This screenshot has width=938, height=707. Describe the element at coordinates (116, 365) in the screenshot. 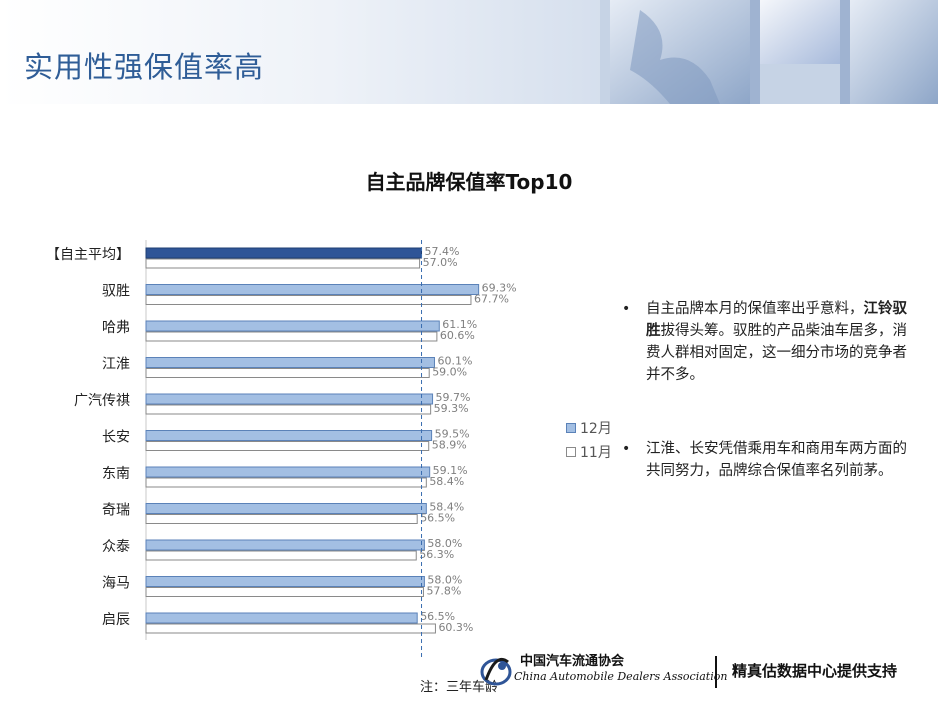

I see `category-label: 江淮` at that location.